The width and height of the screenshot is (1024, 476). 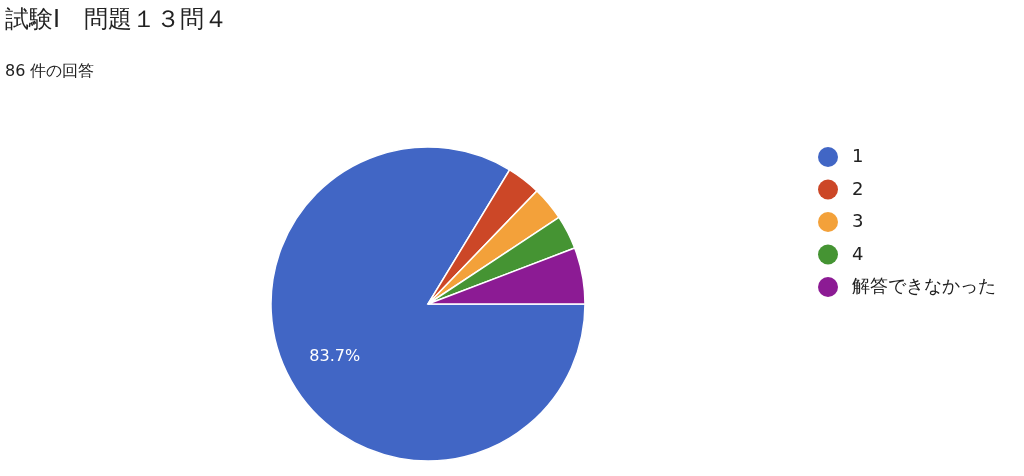 What do you see at coordinates (117, 19) in the screenshot?
I see `chart-title: 試験Ⅰ 問題１３問４` at bounding box center [117, 19].